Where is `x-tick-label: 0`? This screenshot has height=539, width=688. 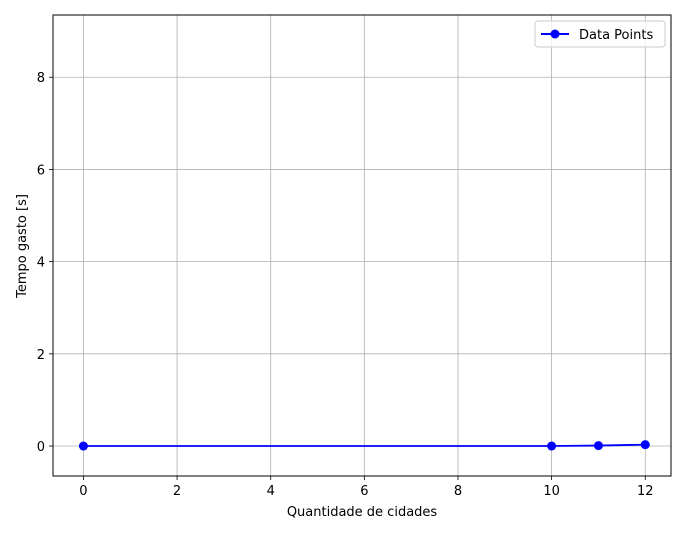 x-tick-label: 0 is located at coordinates (83, 491).